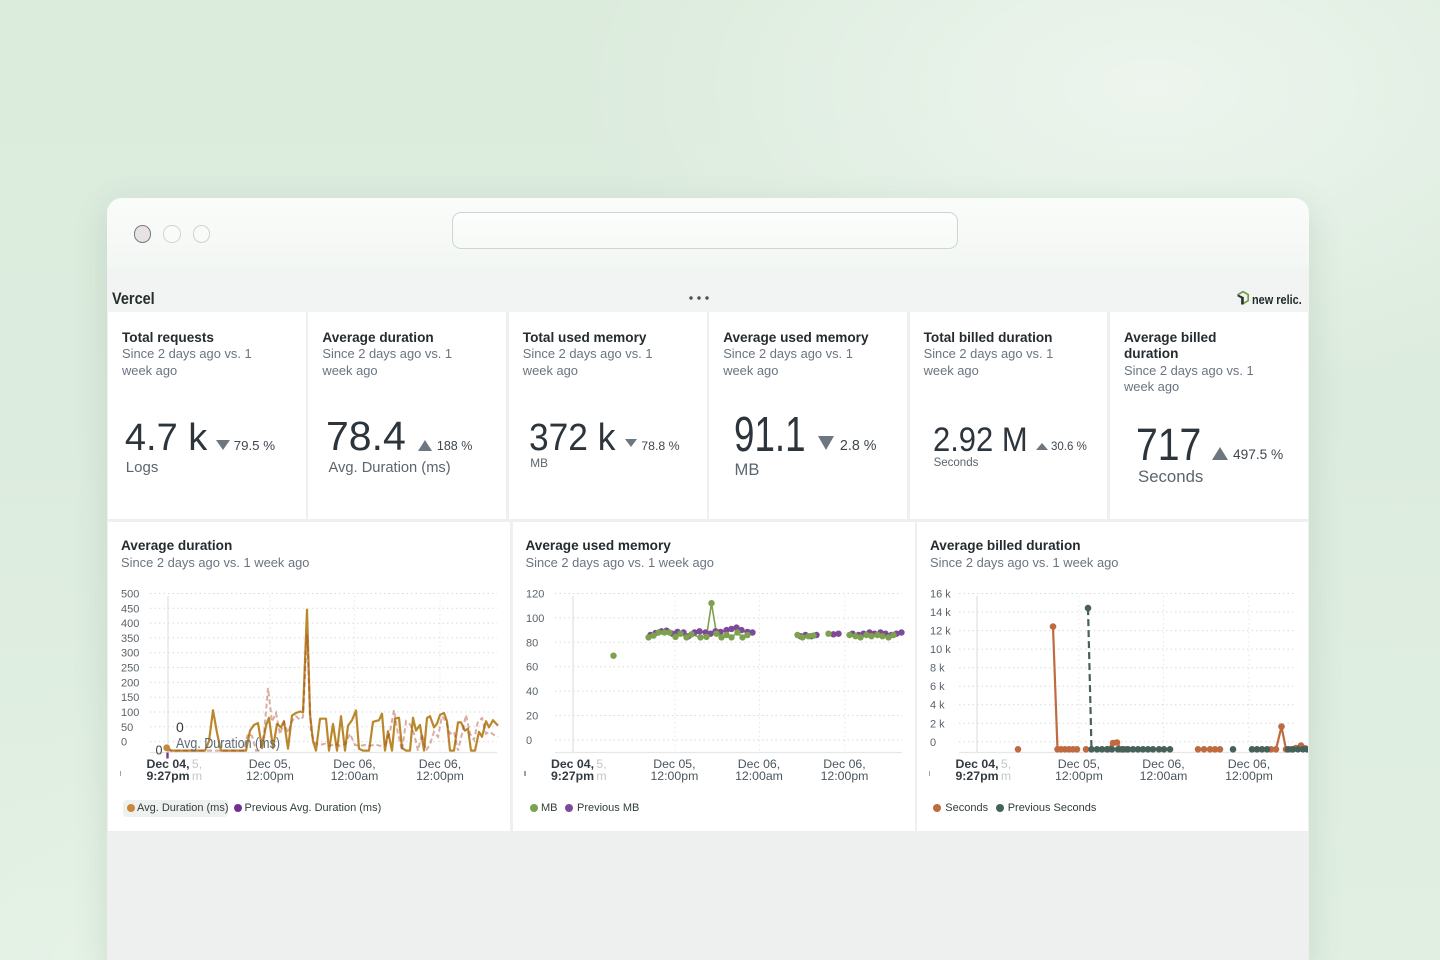 The width and height of the screenshot is (1440, 960). What do you see at coordinates (937, 724) in the screenshot?
I see `svg-text: 2 k` at bounding box center [937, 724].